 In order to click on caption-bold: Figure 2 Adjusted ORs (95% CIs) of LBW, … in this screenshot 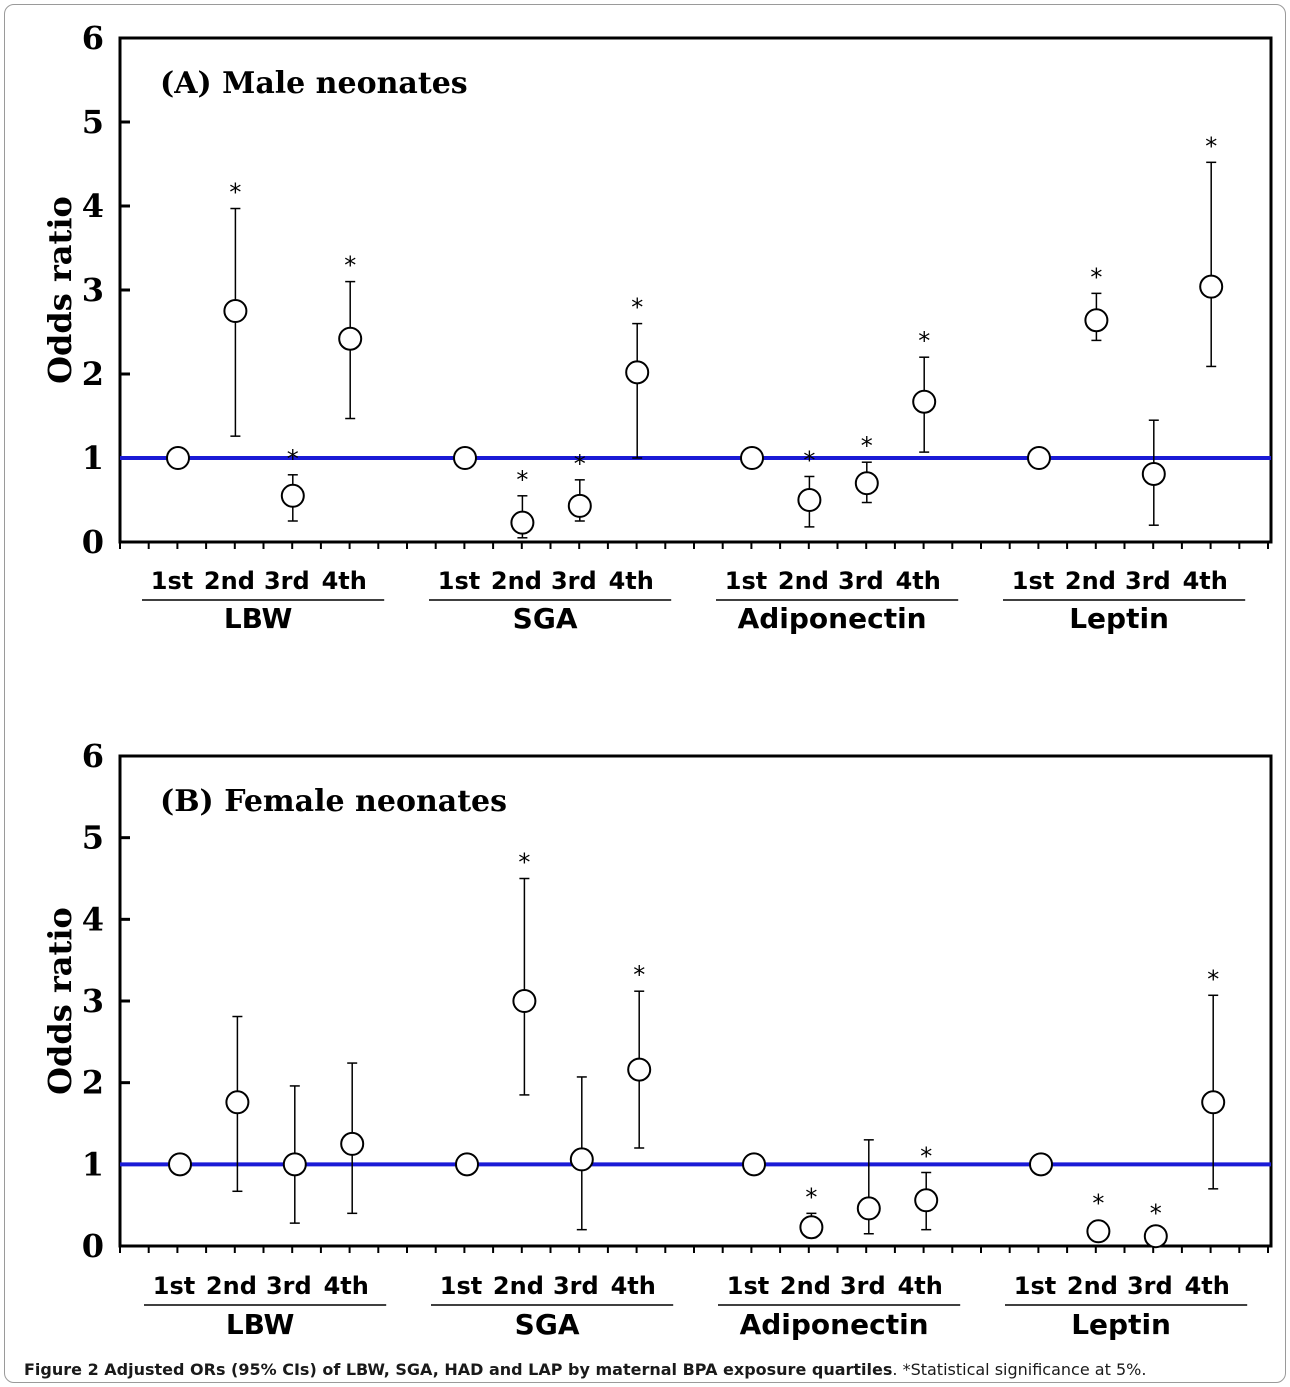, I will do `click(458, 1369)`.